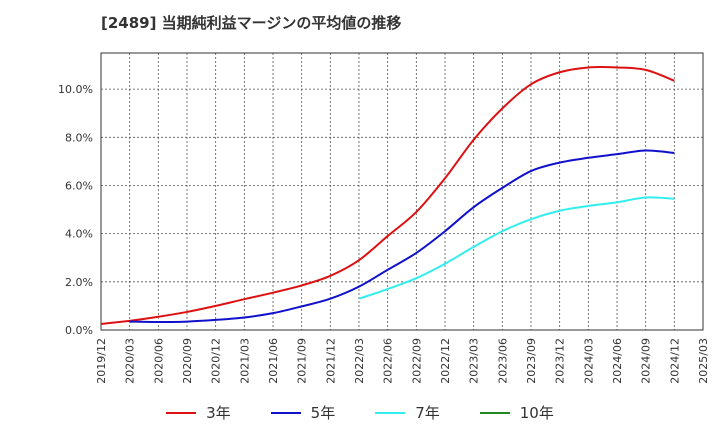 The image size is (720, 440). Describe the element at coordinates (536, 413) in the screenshot. I see `legend-label: 10年` at that location.